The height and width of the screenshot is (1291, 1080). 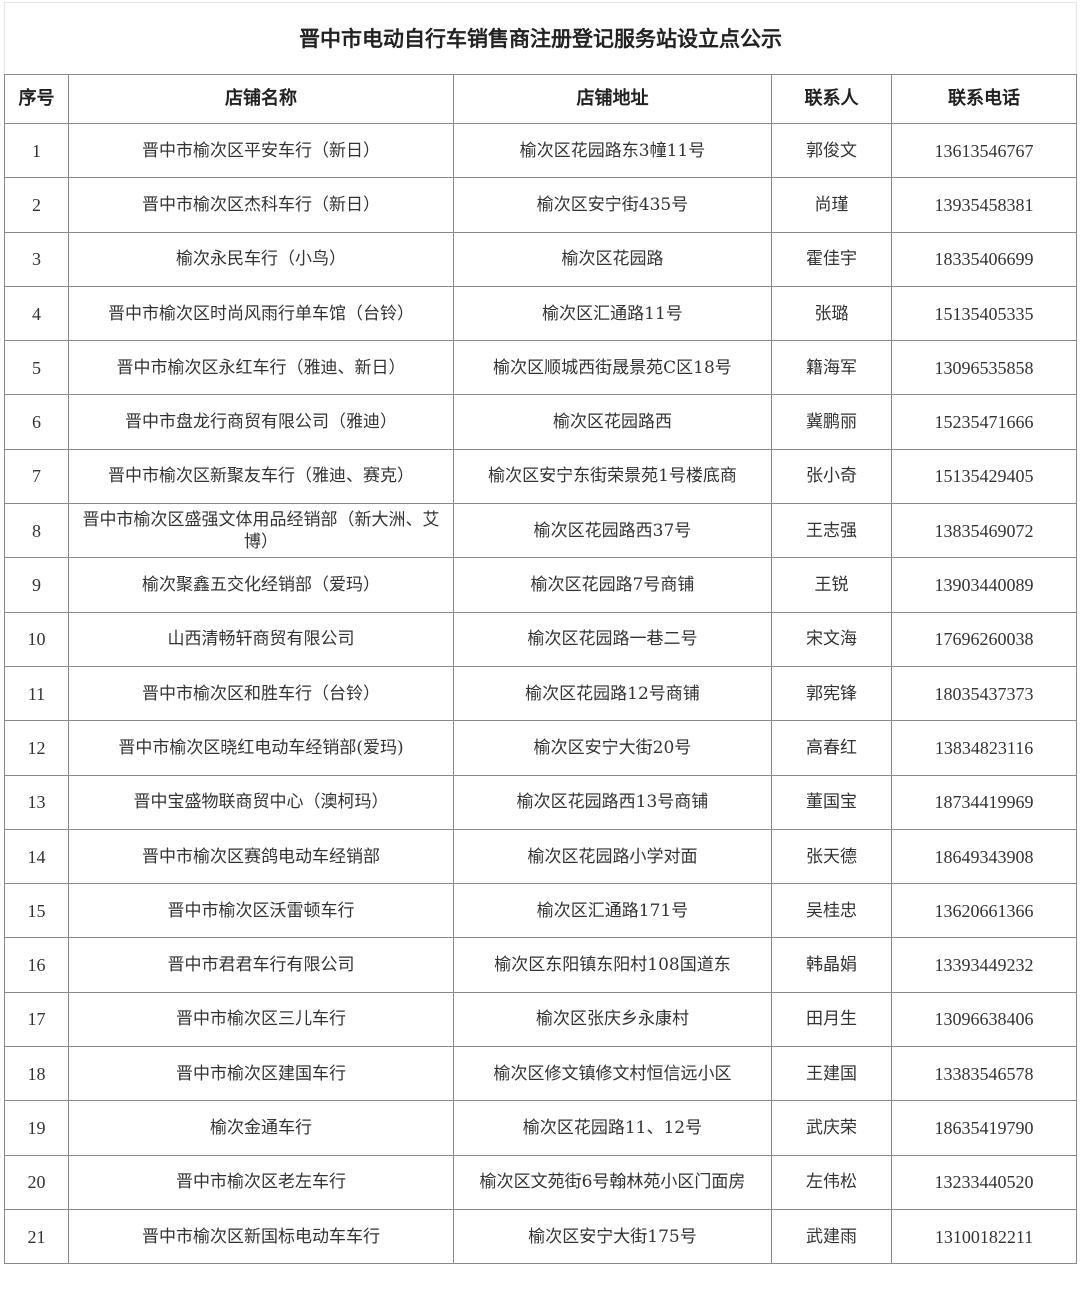 I want to click on contact-phone: 13835469072, so click(x=984, y=531).